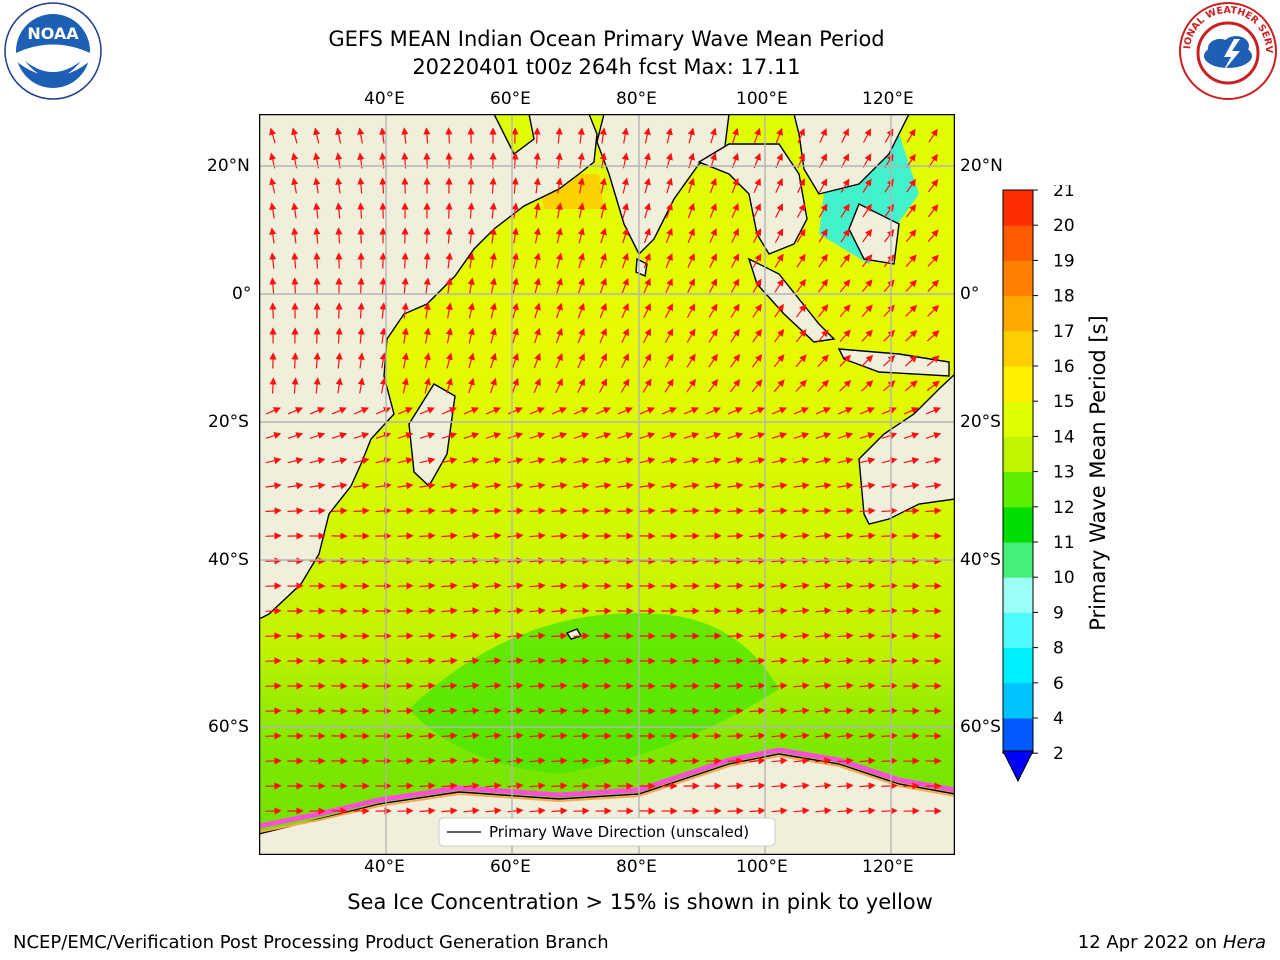  I want to click on colorbar-tick-label: 2, so click(1058, 754).